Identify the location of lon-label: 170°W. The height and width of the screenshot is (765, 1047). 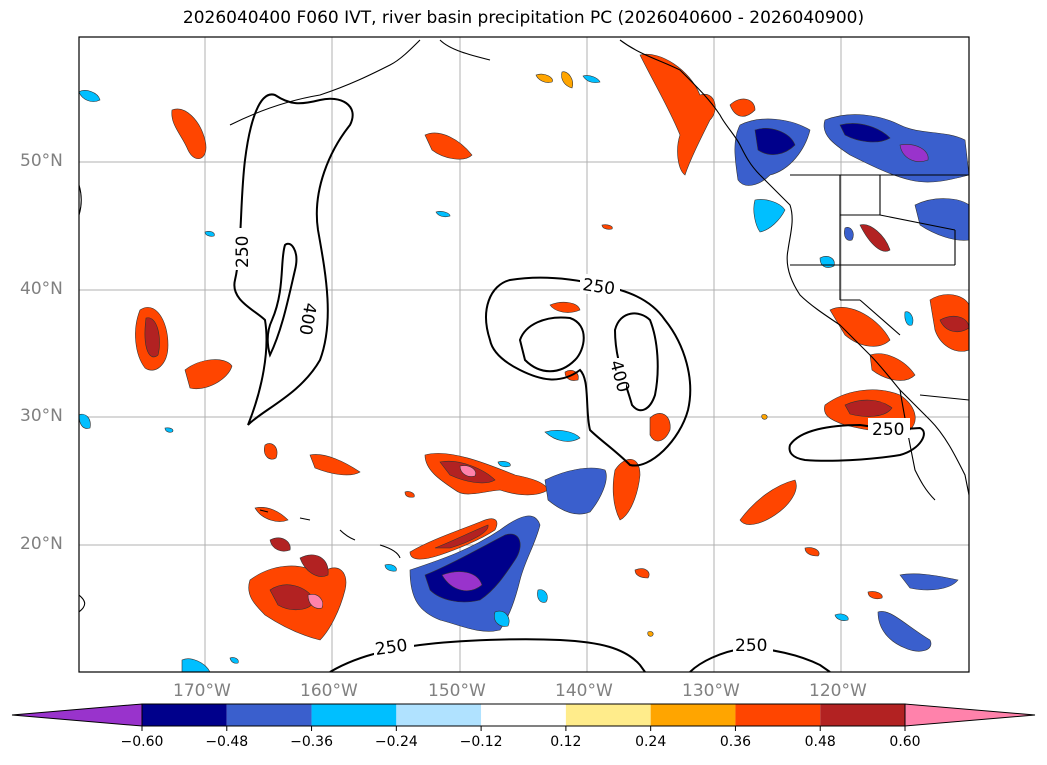
(202, 691).